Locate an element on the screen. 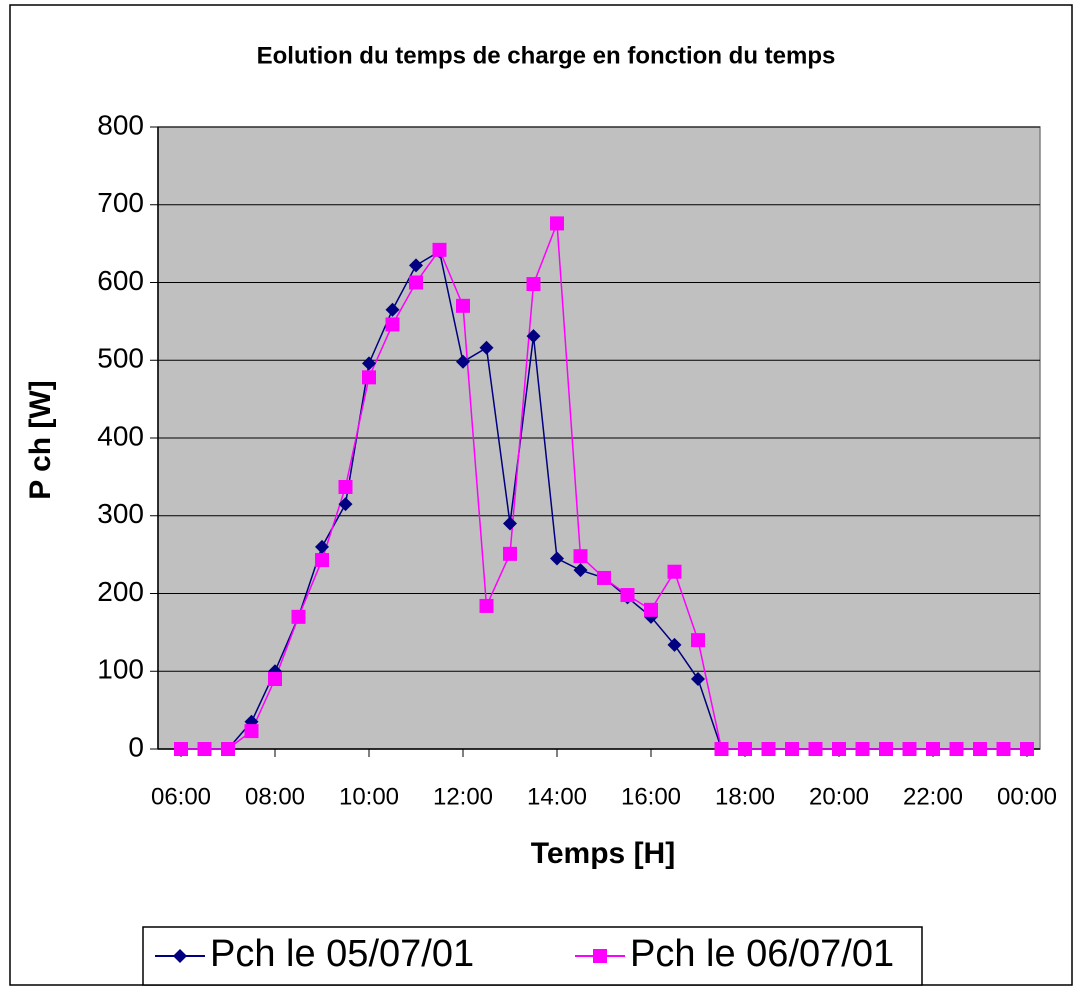  x-axis-title: Temps [H] is located at coordinates (603, 853).